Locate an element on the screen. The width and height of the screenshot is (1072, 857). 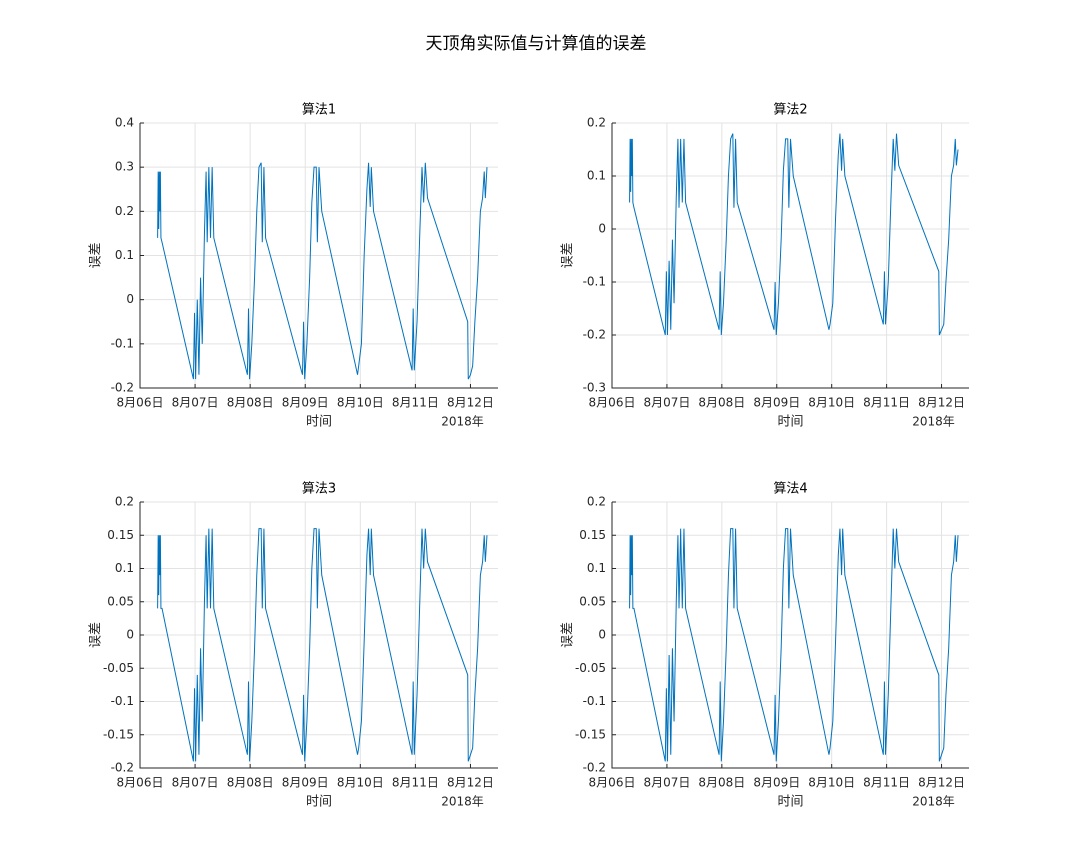
subplot-title: 算法1 is located at coordinates (319, 110).